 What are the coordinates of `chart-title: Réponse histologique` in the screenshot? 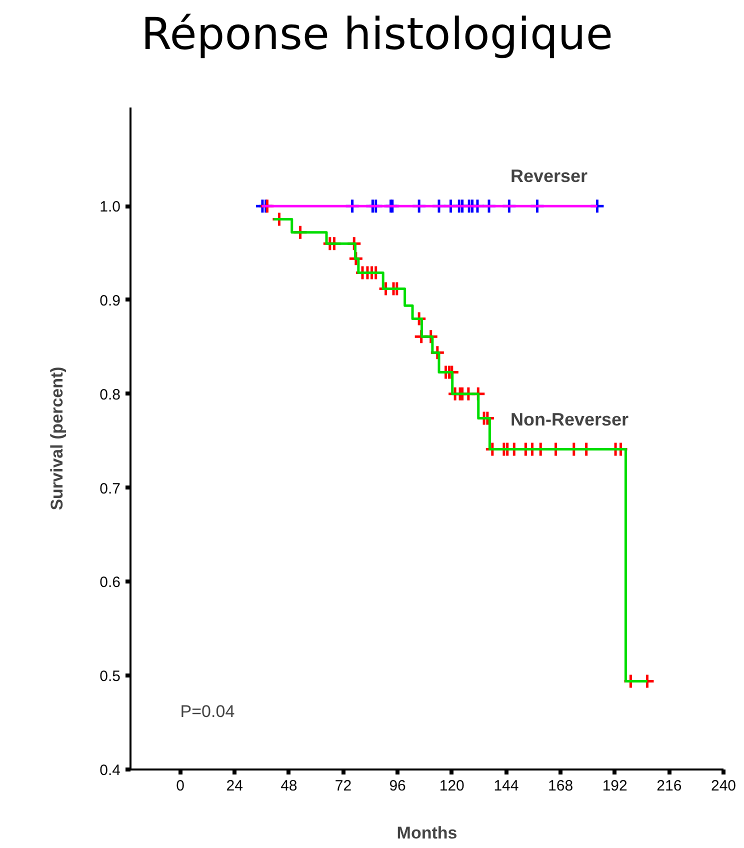 It's located at (377, 35).